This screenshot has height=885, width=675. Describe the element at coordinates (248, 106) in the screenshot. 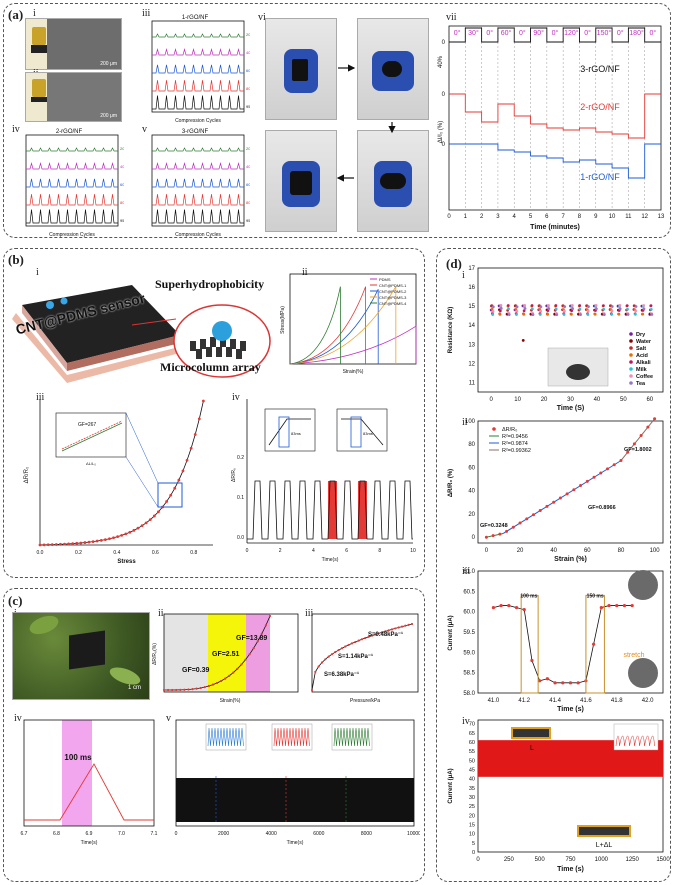

I see `cycle-legend-pct: 95%` at that location.